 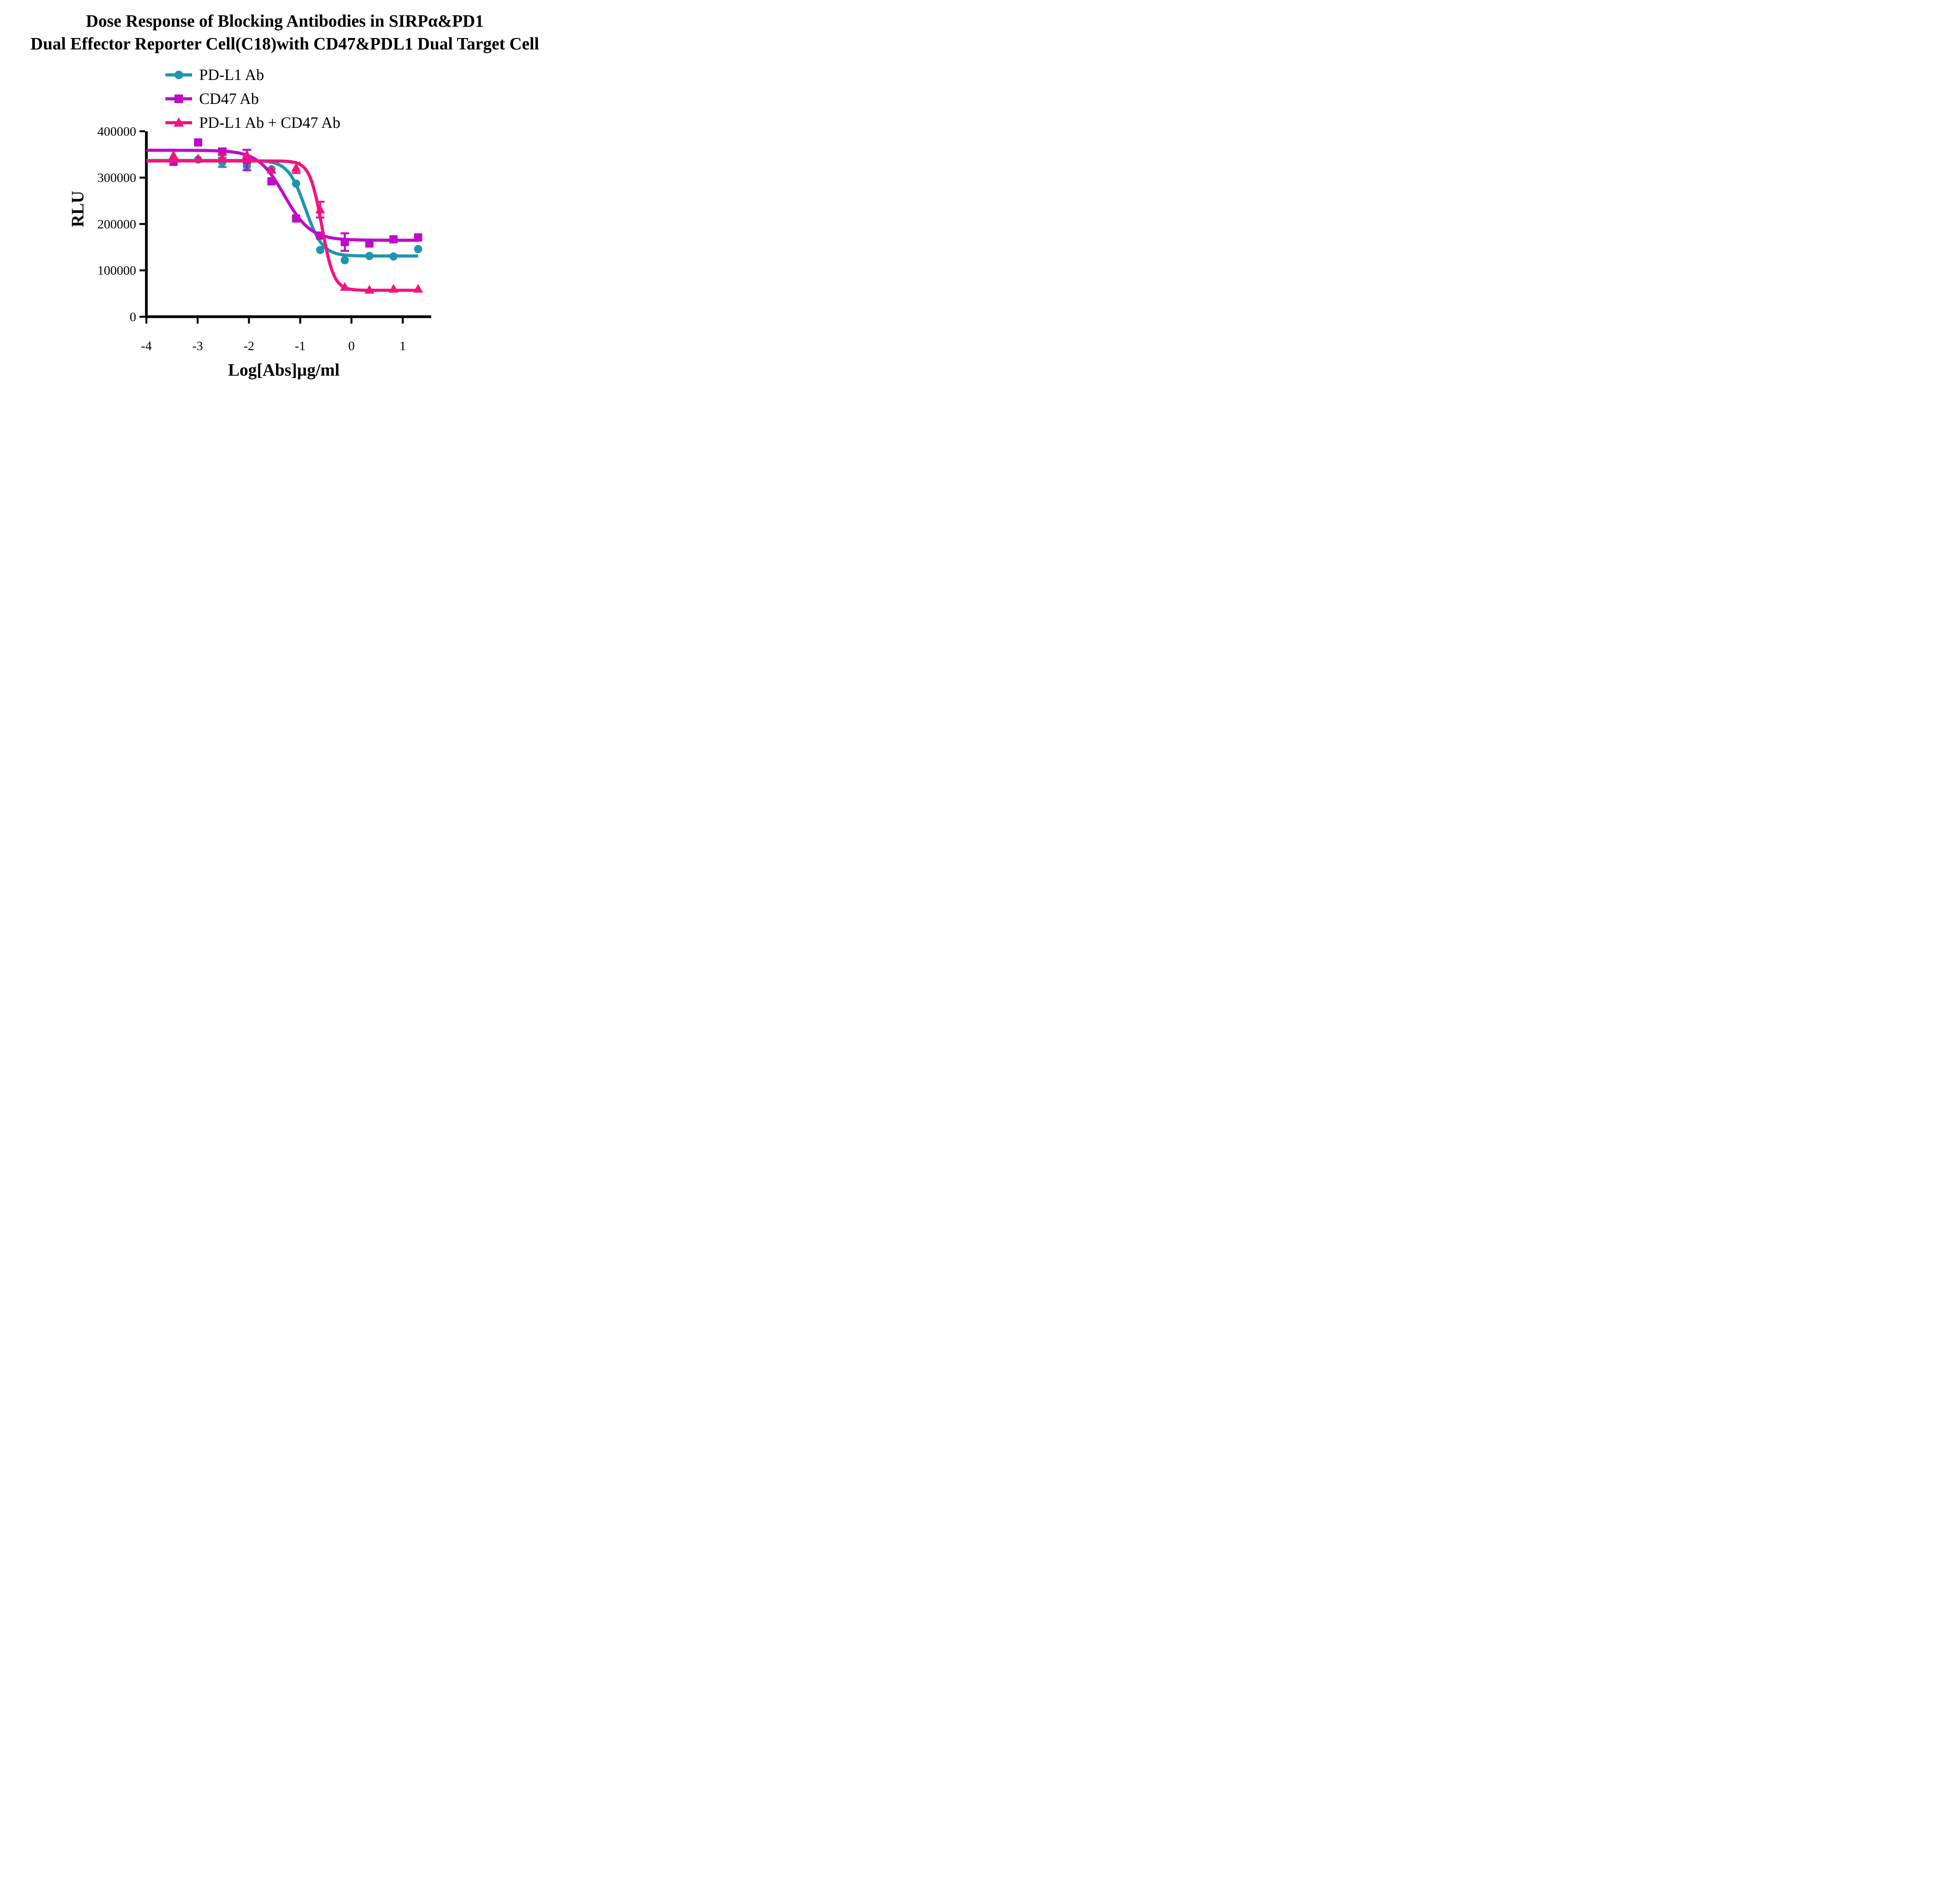 What do you see at coordinates (231, 75) in the screenshot?
I see `legend-label: PD-L1 Ab` at bounding box center [231, 75].